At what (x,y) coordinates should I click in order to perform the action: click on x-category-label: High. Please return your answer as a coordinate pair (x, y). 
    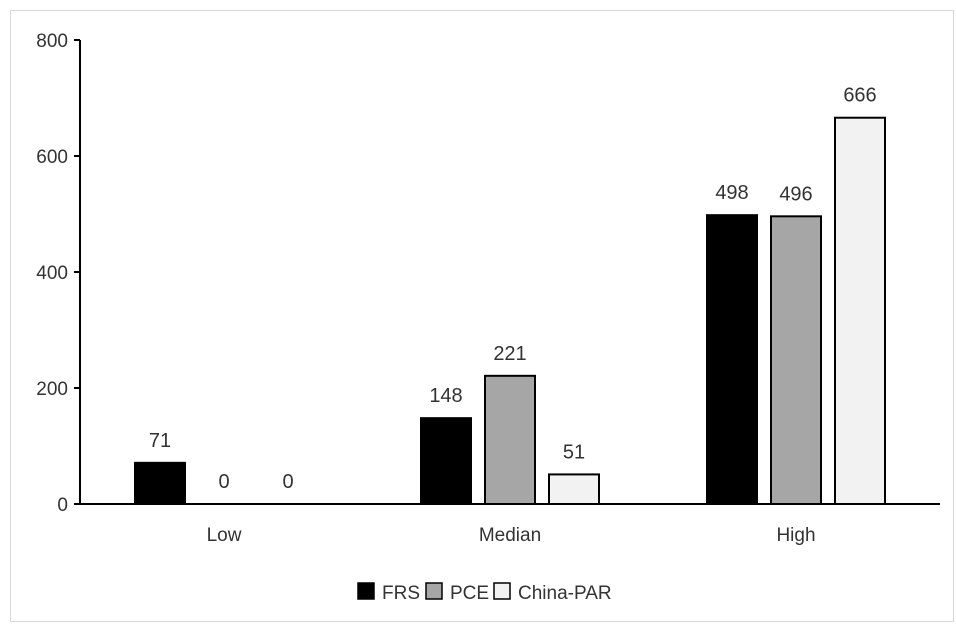
    Looking at the image, I should click on (795, 535).